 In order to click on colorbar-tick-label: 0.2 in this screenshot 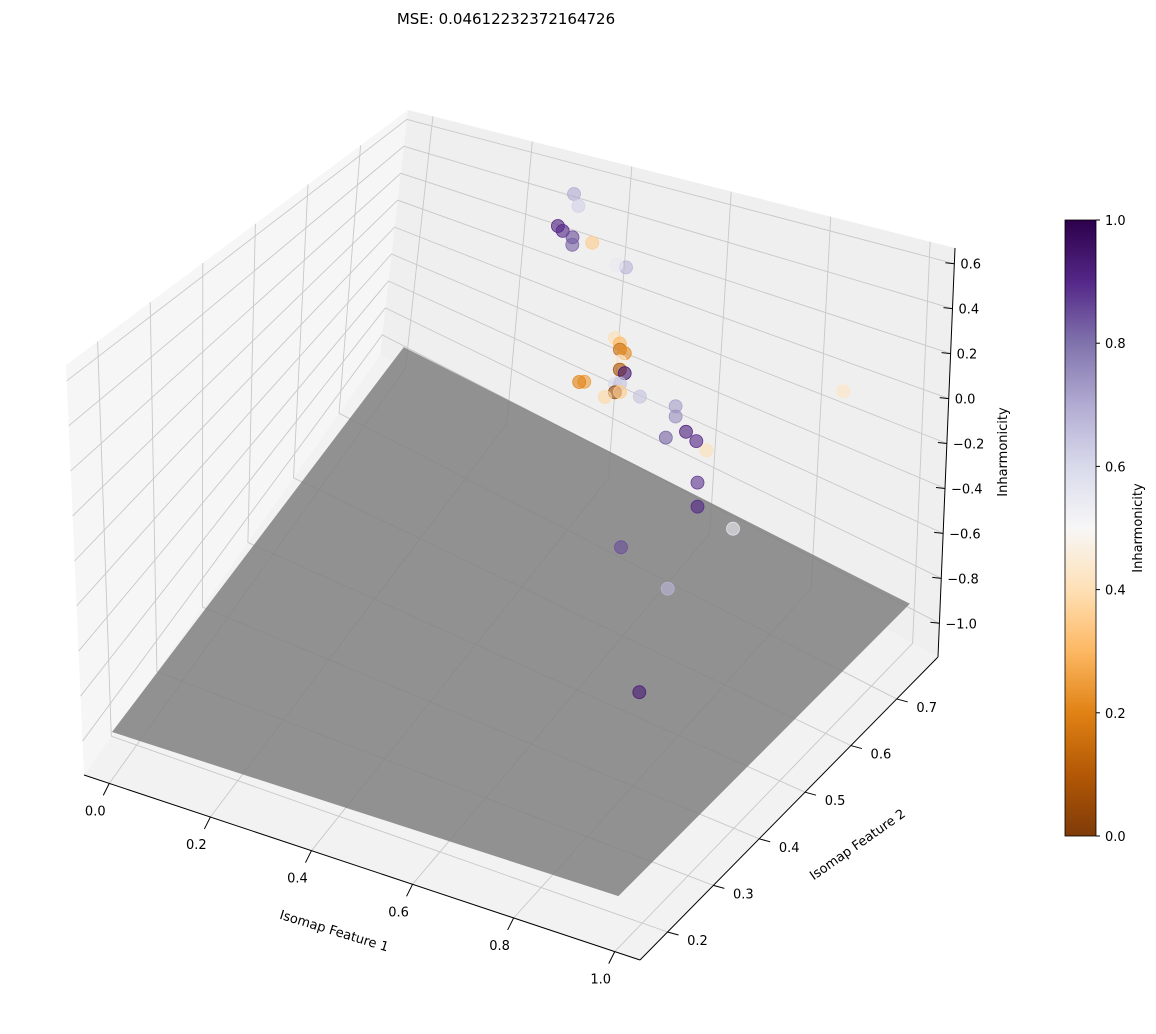, I will do `click(1115, 714)`.